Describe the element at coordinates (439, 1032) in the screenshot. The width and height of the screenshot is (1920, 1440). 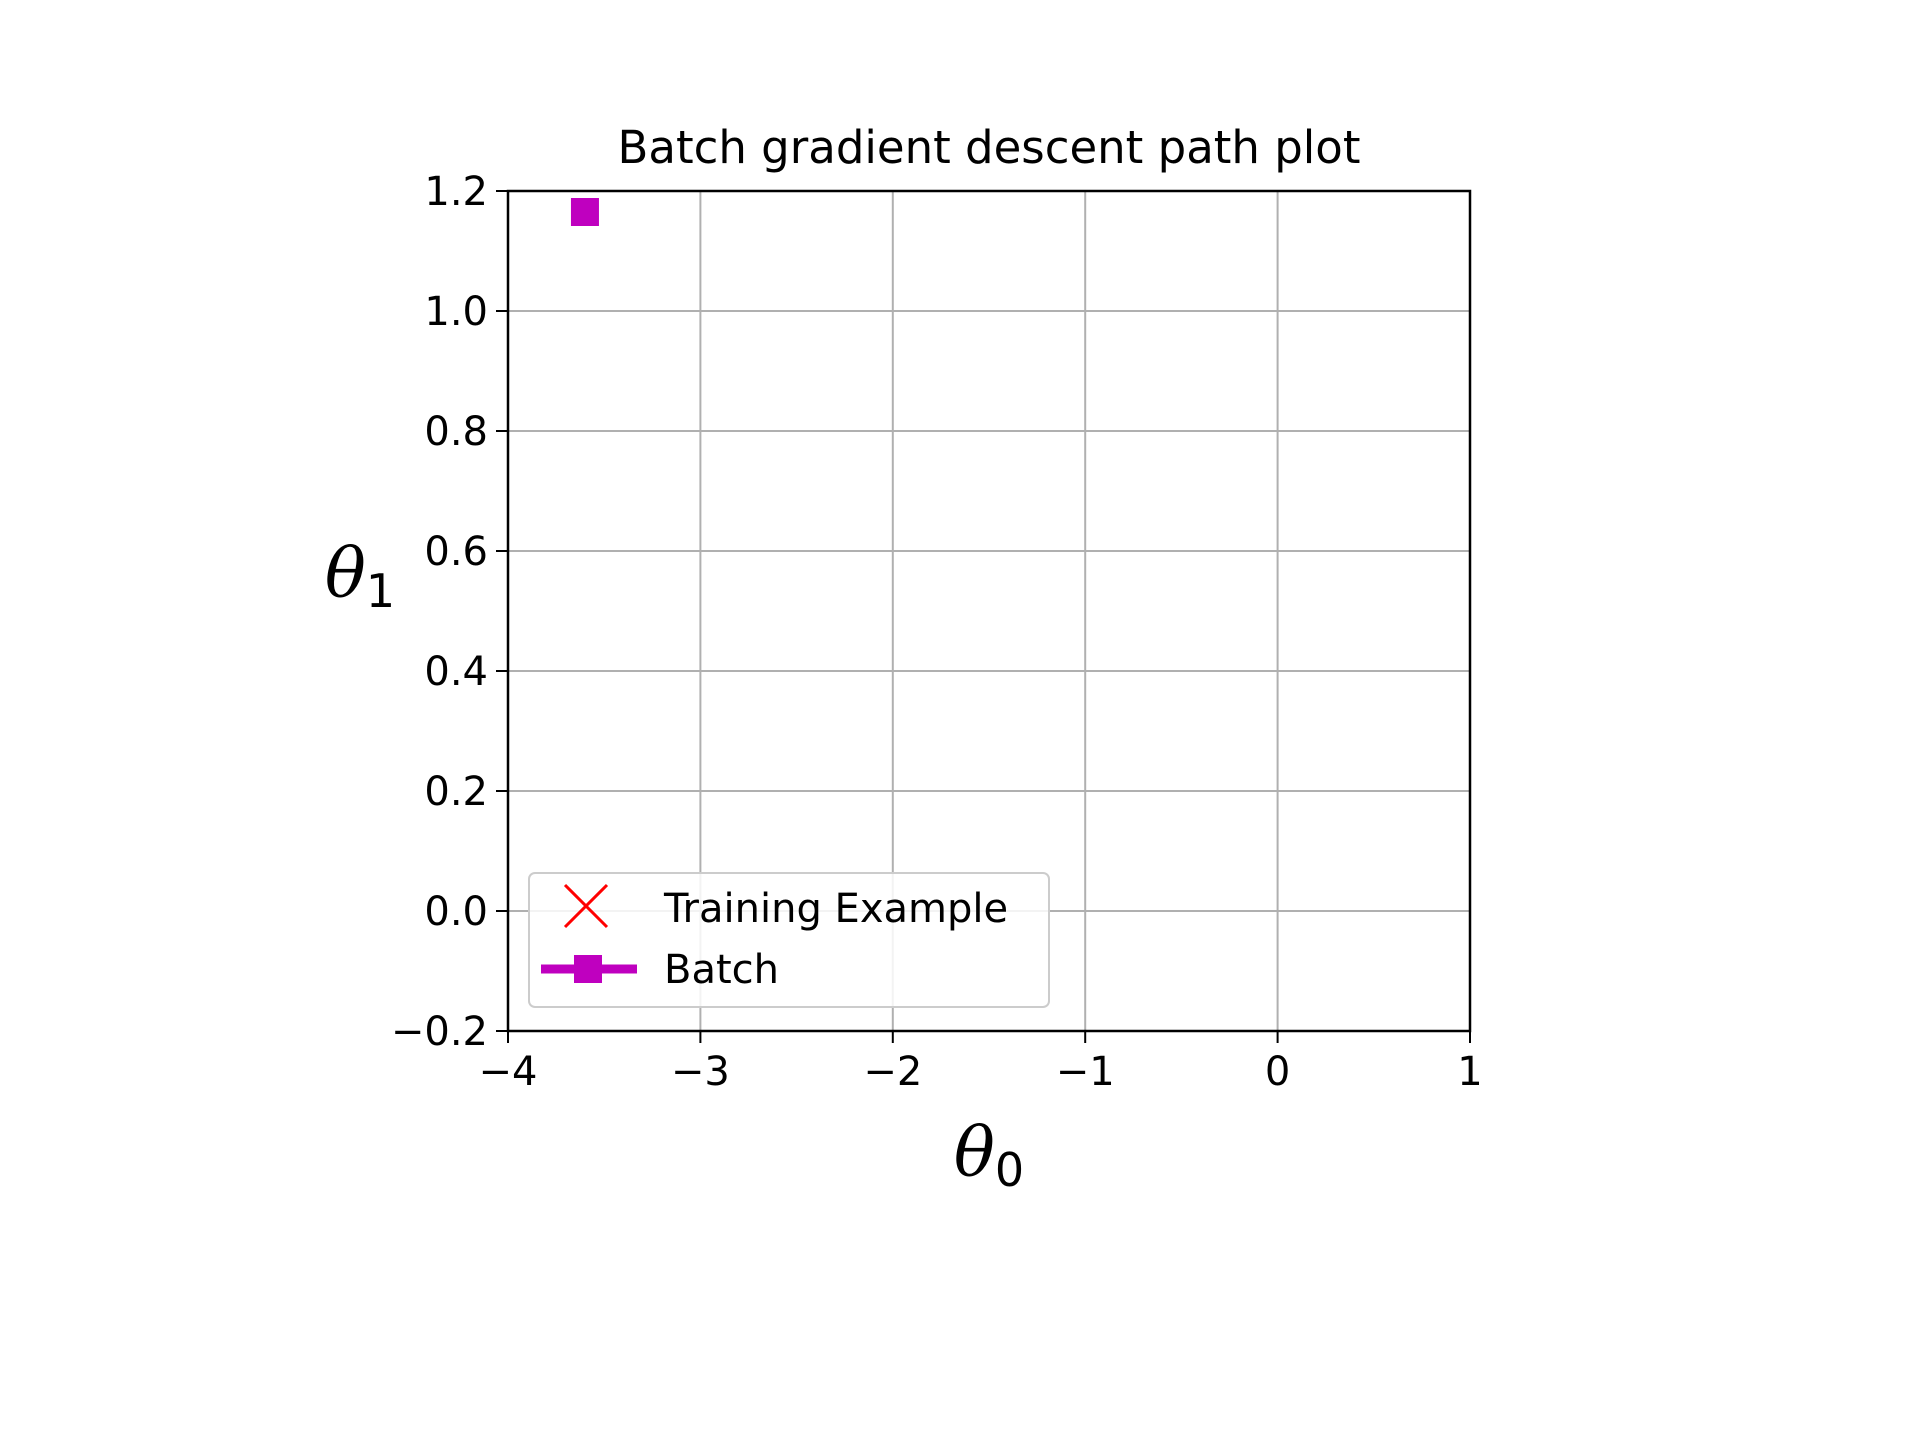
I see `y-tick-label: −0.2` at that location.